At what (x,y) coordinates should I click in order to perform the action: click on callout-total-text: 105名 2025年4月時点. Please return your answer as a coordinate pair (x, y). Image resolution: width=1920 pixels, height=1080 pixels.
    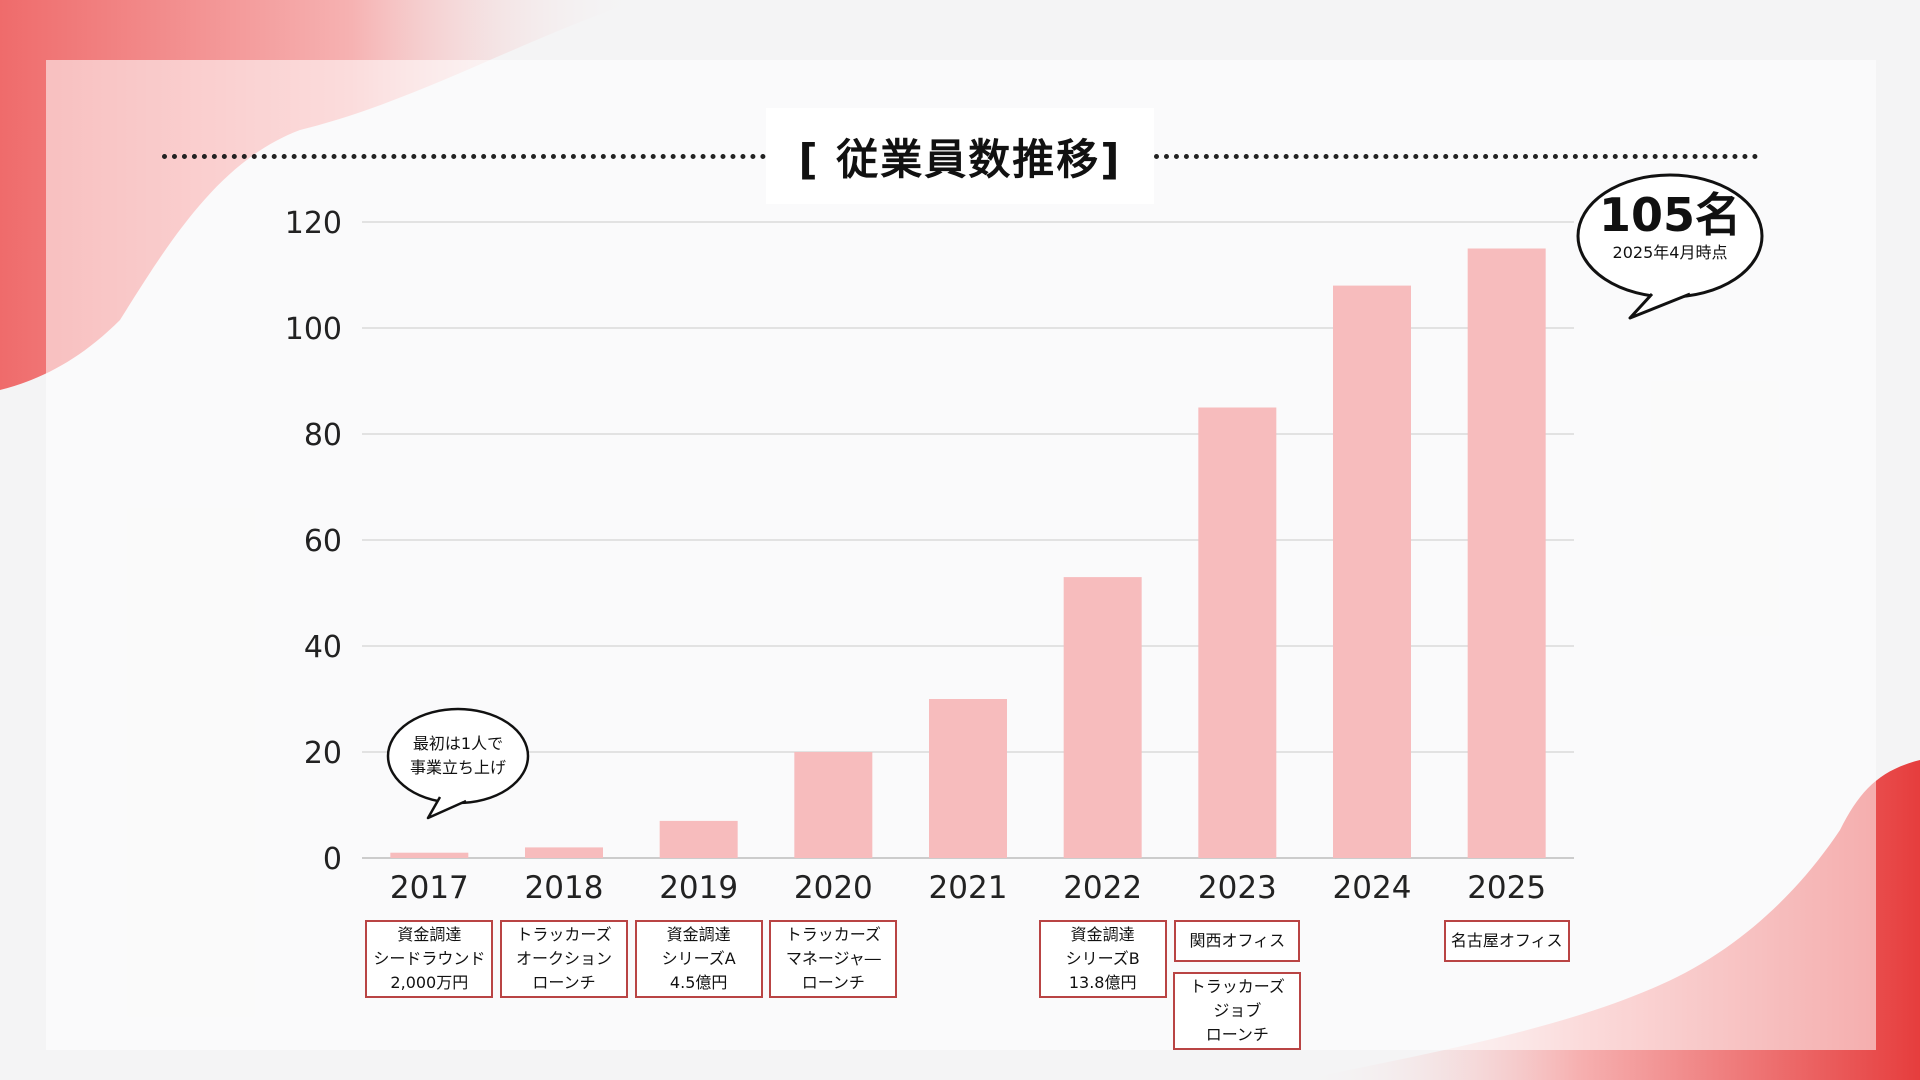
    Looking at the image, I should click on (1670, 226).